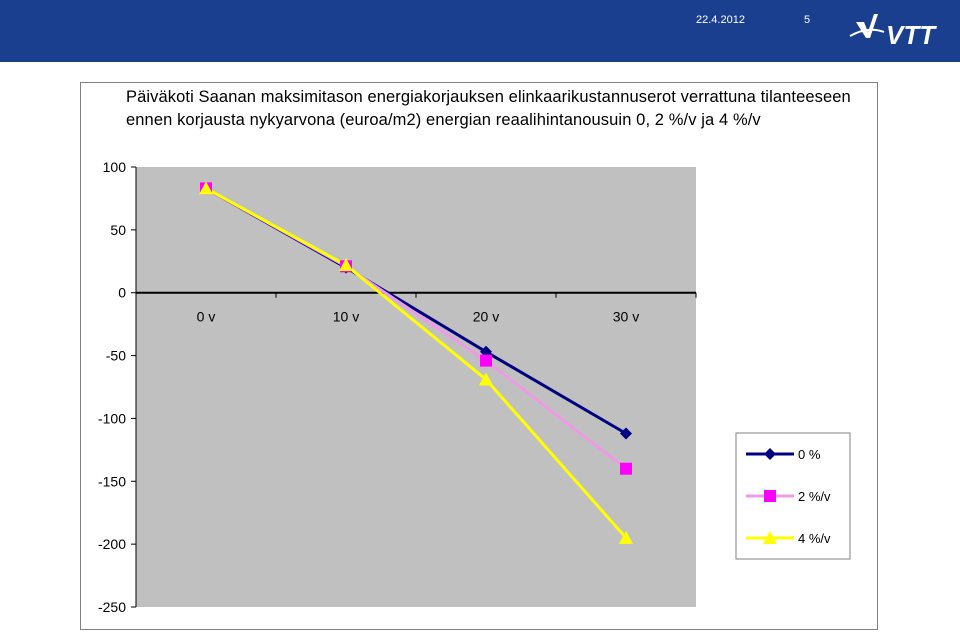 The width and height of the screenshot is (960, 633). Describe the element at coordinates (814, 496) in the screenshot. I see `legend-label: 2 %/v` at that location.